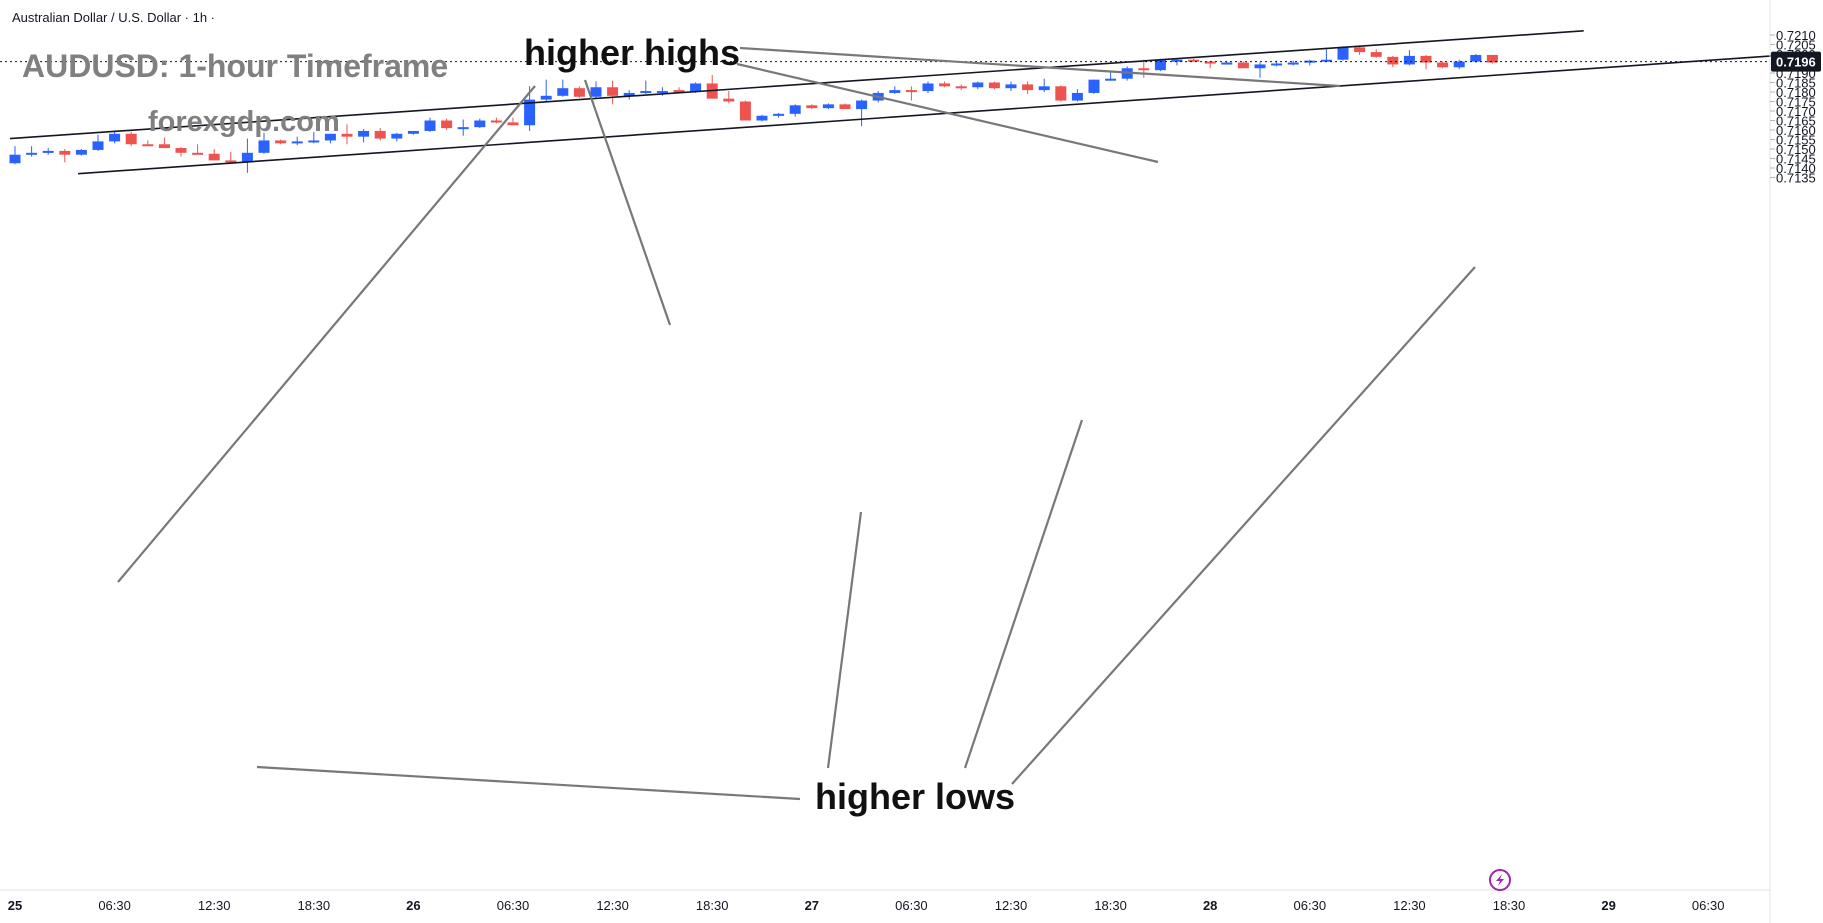 This screenshot has width=1823, height=923. I want to click on annotation-connector, so click(627, 202).